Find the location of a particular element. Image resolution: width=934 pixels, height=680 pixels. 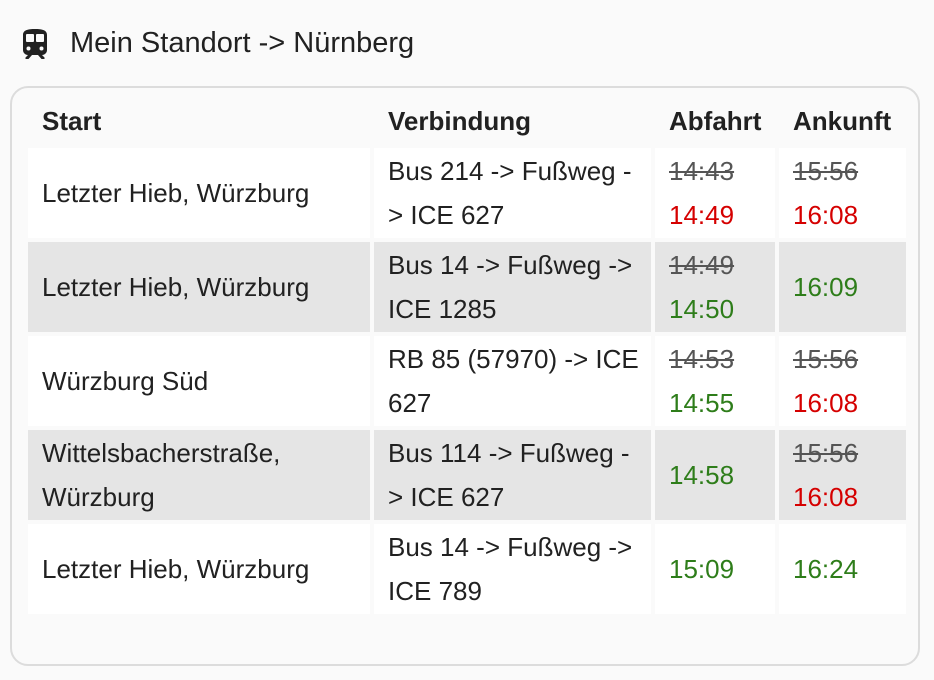

departure-scheduled-time: 14:53 is located at coordinates (702, 359).